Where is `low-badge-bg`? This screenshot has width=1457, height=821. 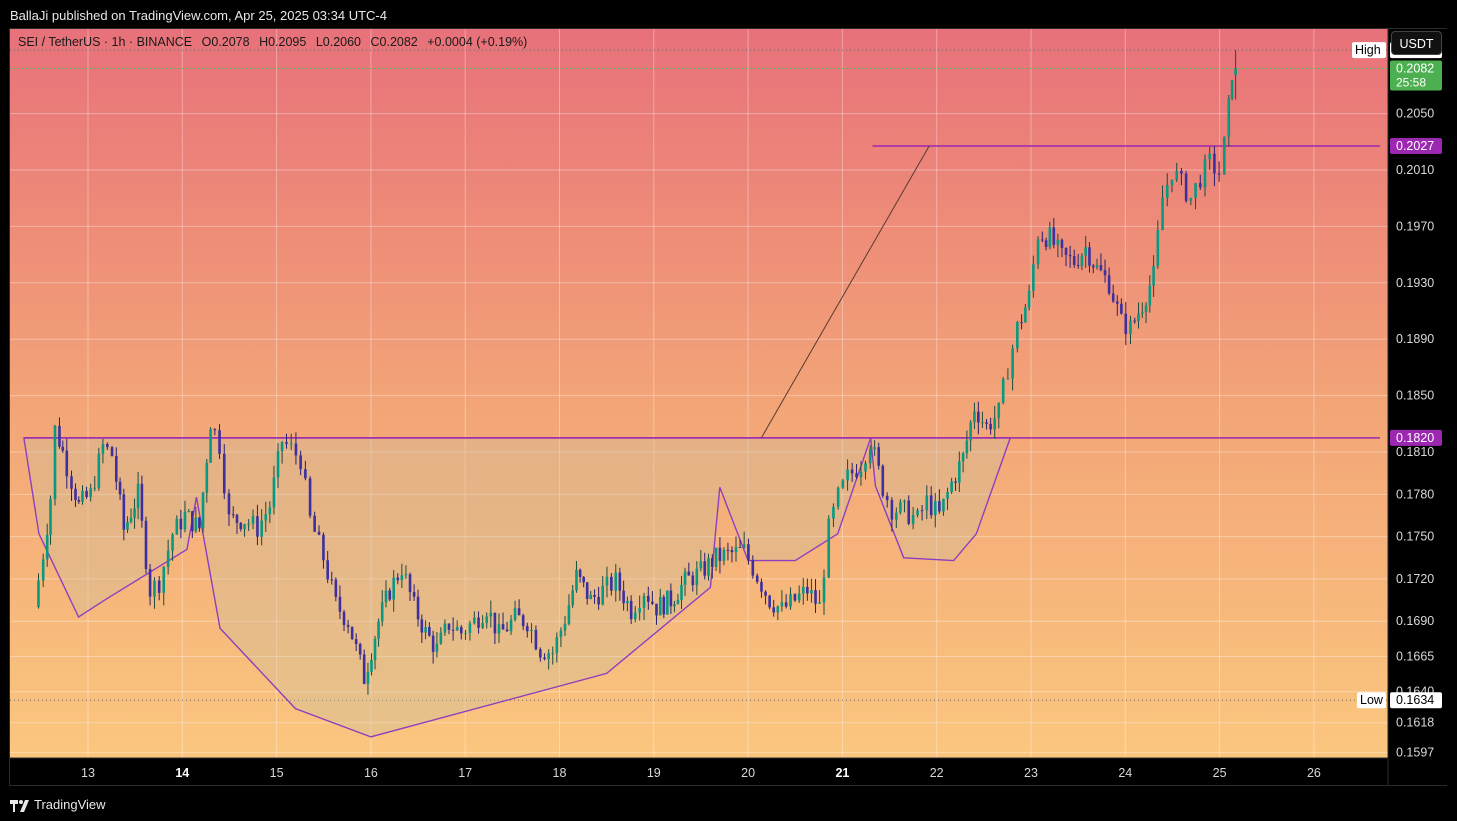 low-badge-bg is located at coordinates (1416, 700).